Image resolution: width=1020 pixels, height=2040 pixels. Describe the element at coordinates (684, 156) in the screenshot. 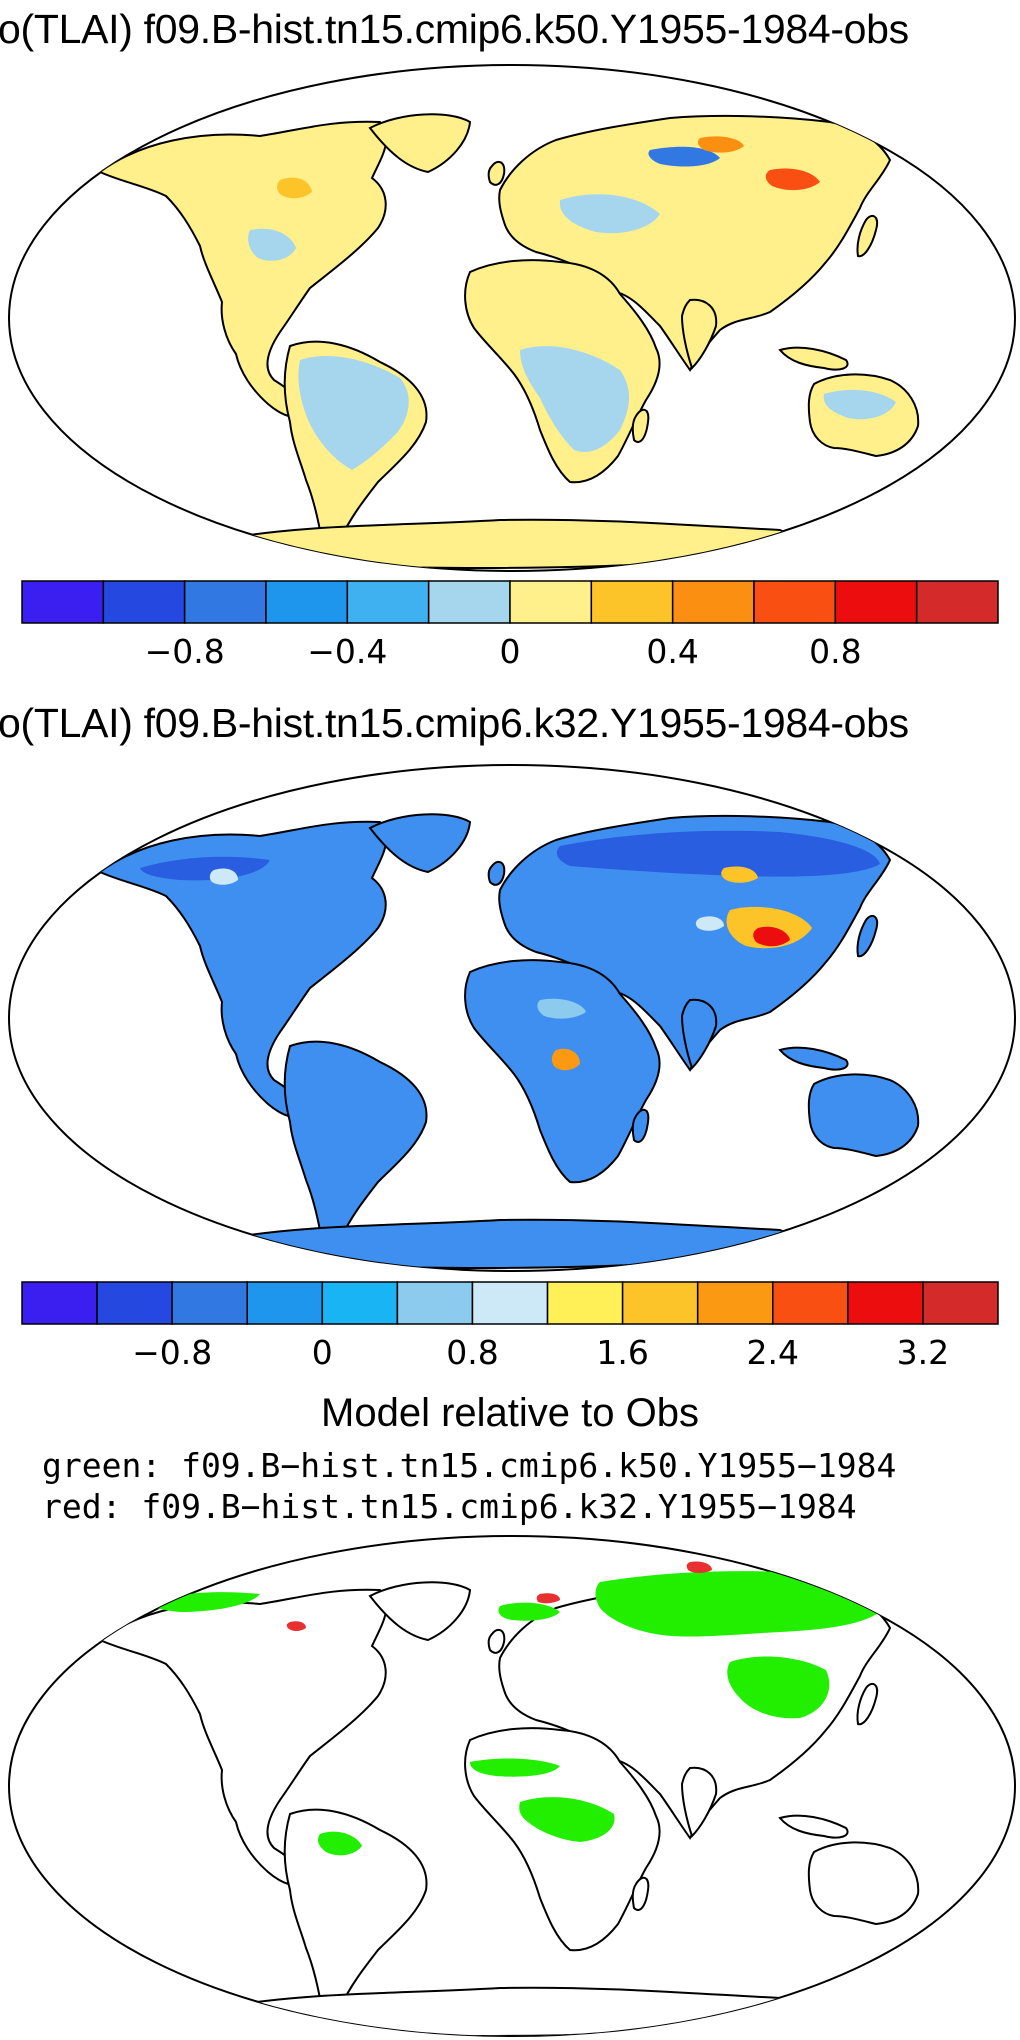

I see `patch-siberia-blue` at that location.